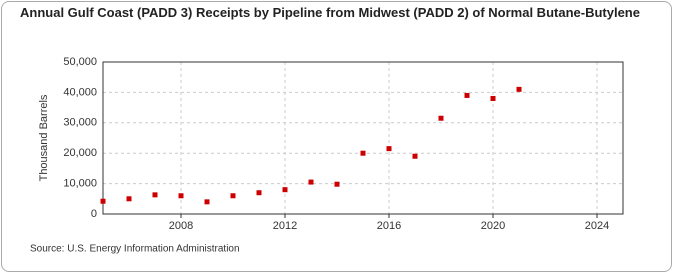 Image resolution: width=675 pixels, height=275 pixels. Describe the element at coordinates (94, 214) in the screenshot. I see `y-tick-label: 0` at that location.